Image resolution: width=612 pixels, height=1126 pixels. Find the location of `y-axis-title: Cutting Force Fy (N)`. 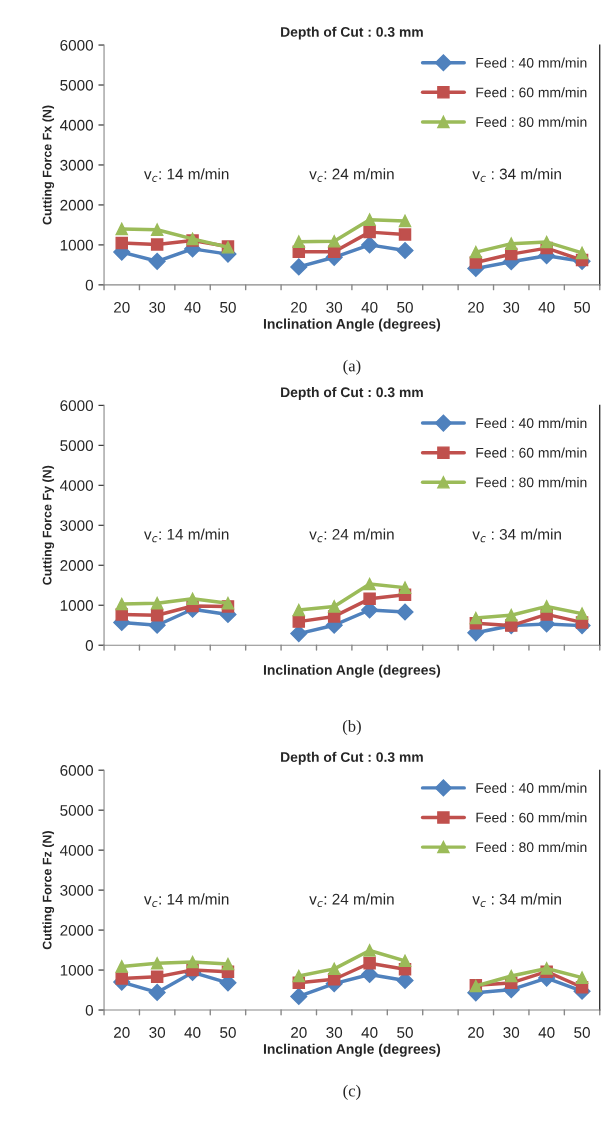

y-axis-title: Cutting Force Fy (N) is located at coordinates (48, 525).